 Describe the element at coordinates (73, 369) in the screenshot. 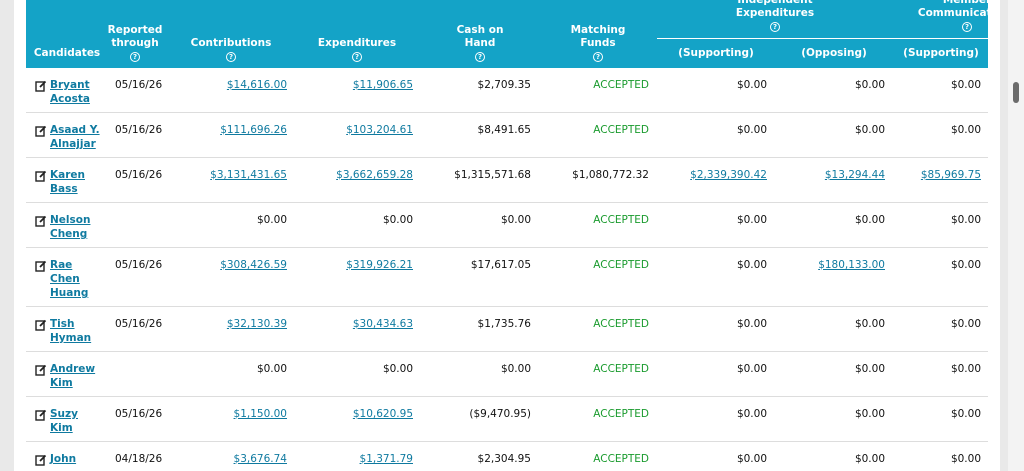

I see `name-line: Andrew` at that location.